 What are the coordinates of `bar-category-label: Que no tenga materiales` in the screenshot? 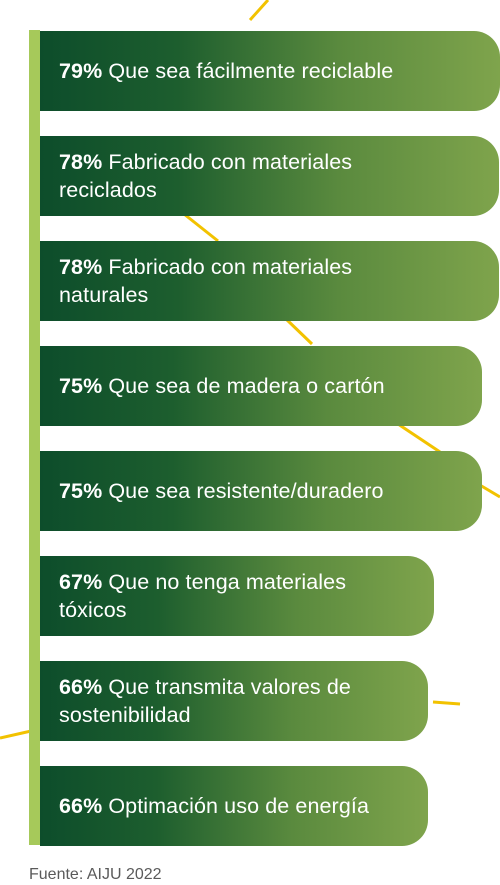 It's located at (227, 582).